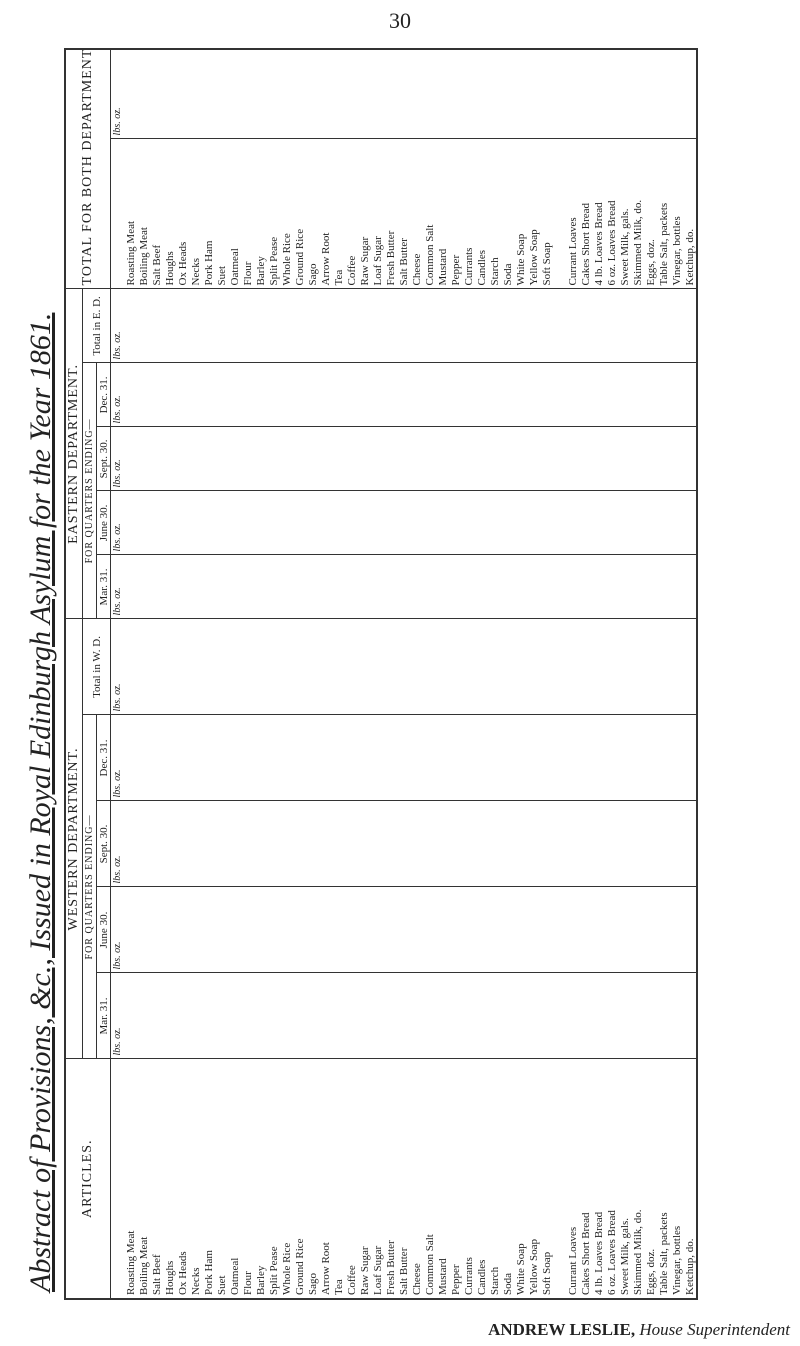 Image resolution: width=800 pixels, height=1346 pixels. I want to click on article-name: Salt Beef, so click(156, 213).